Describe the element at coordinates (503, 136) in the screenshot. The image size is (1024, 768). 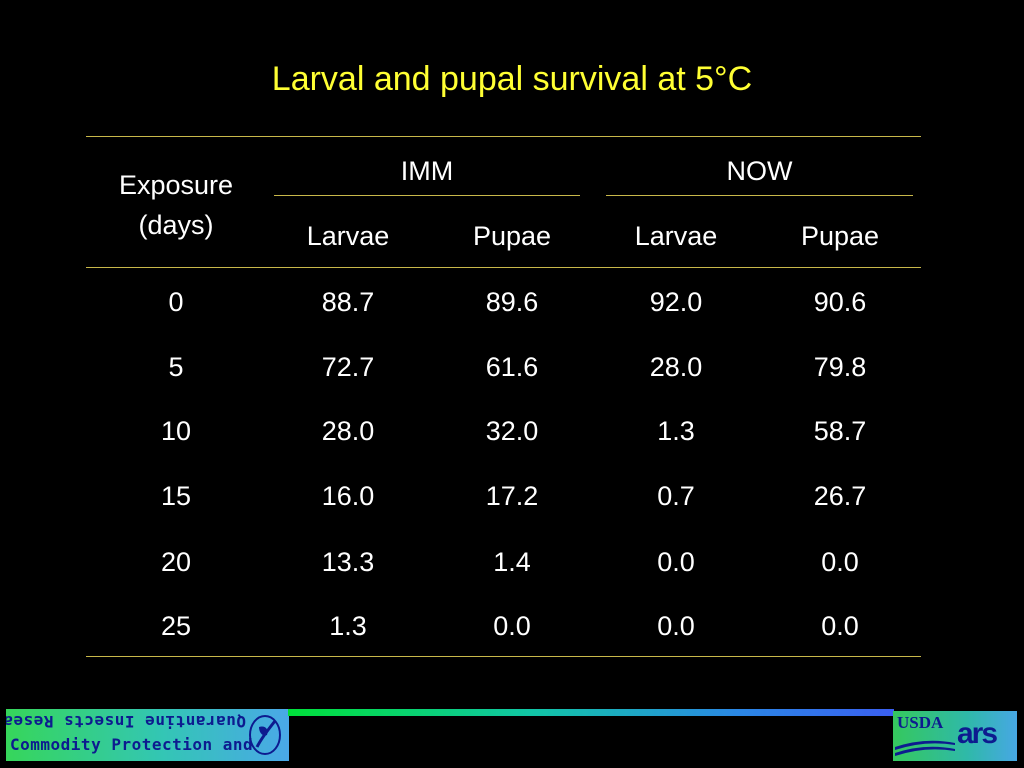
I see `table-top-rule` at that location.